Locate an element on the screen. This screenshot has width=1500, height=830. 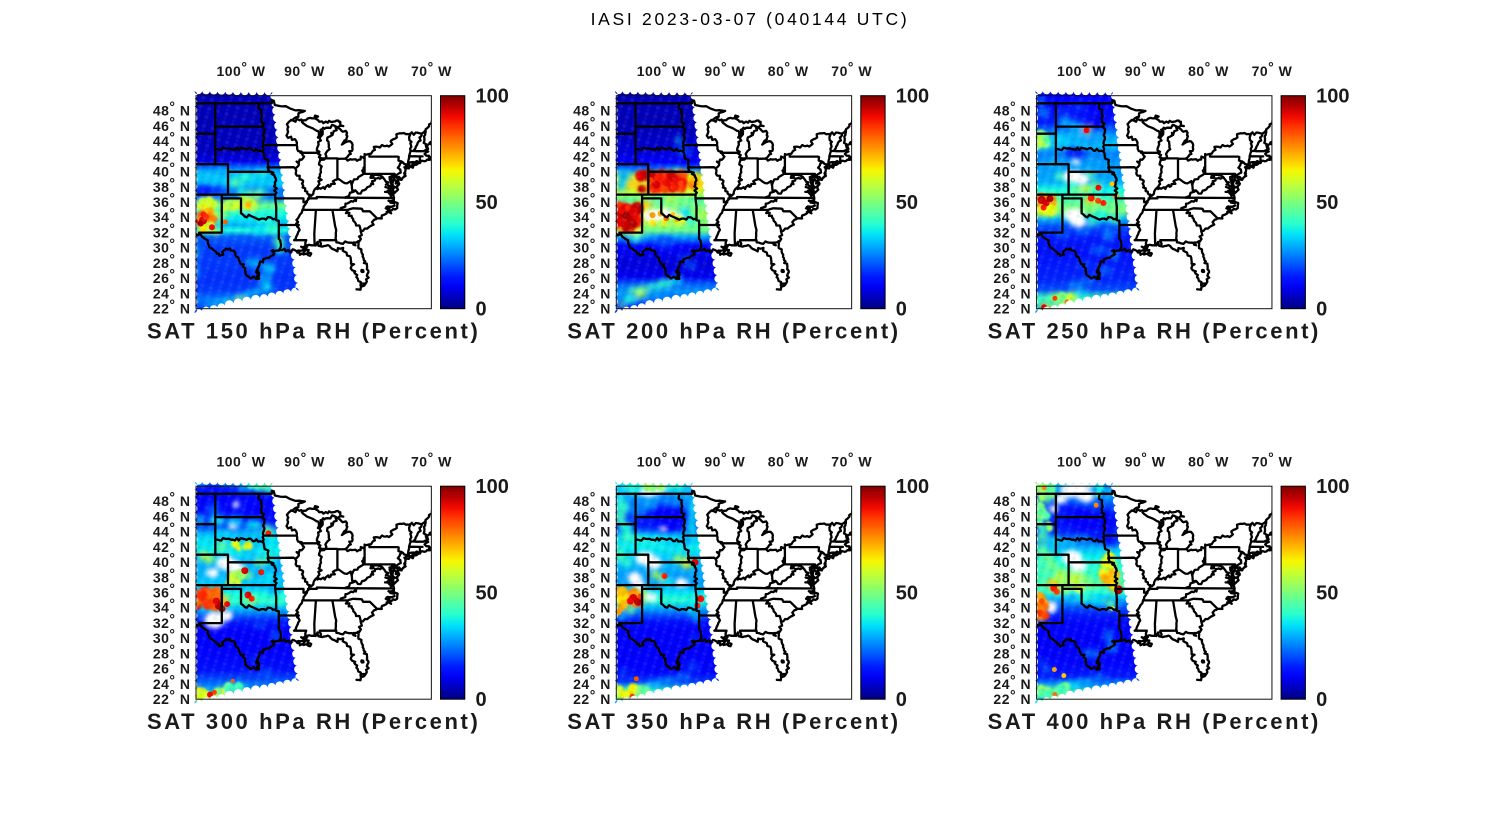
svg-text: SAT 150 hPa RH (Percent) is located at coordinates (313, 330).